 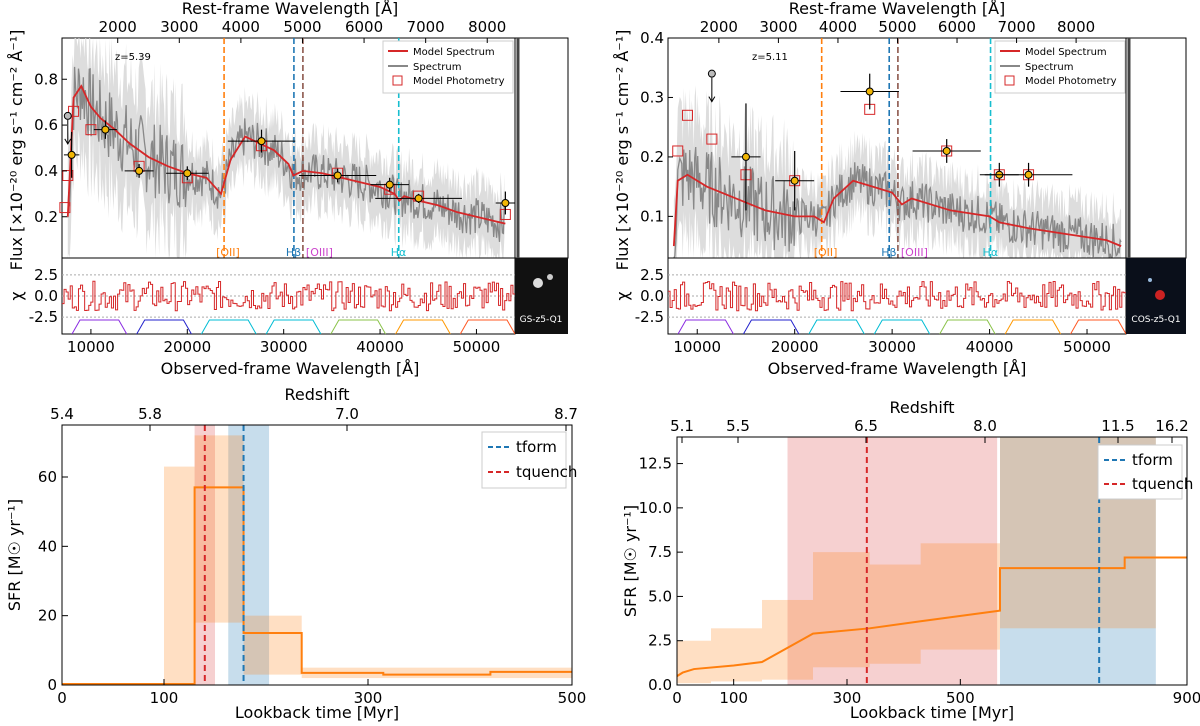 I want to click on top-tick-label: 5.8, so click(x=150, y=414).